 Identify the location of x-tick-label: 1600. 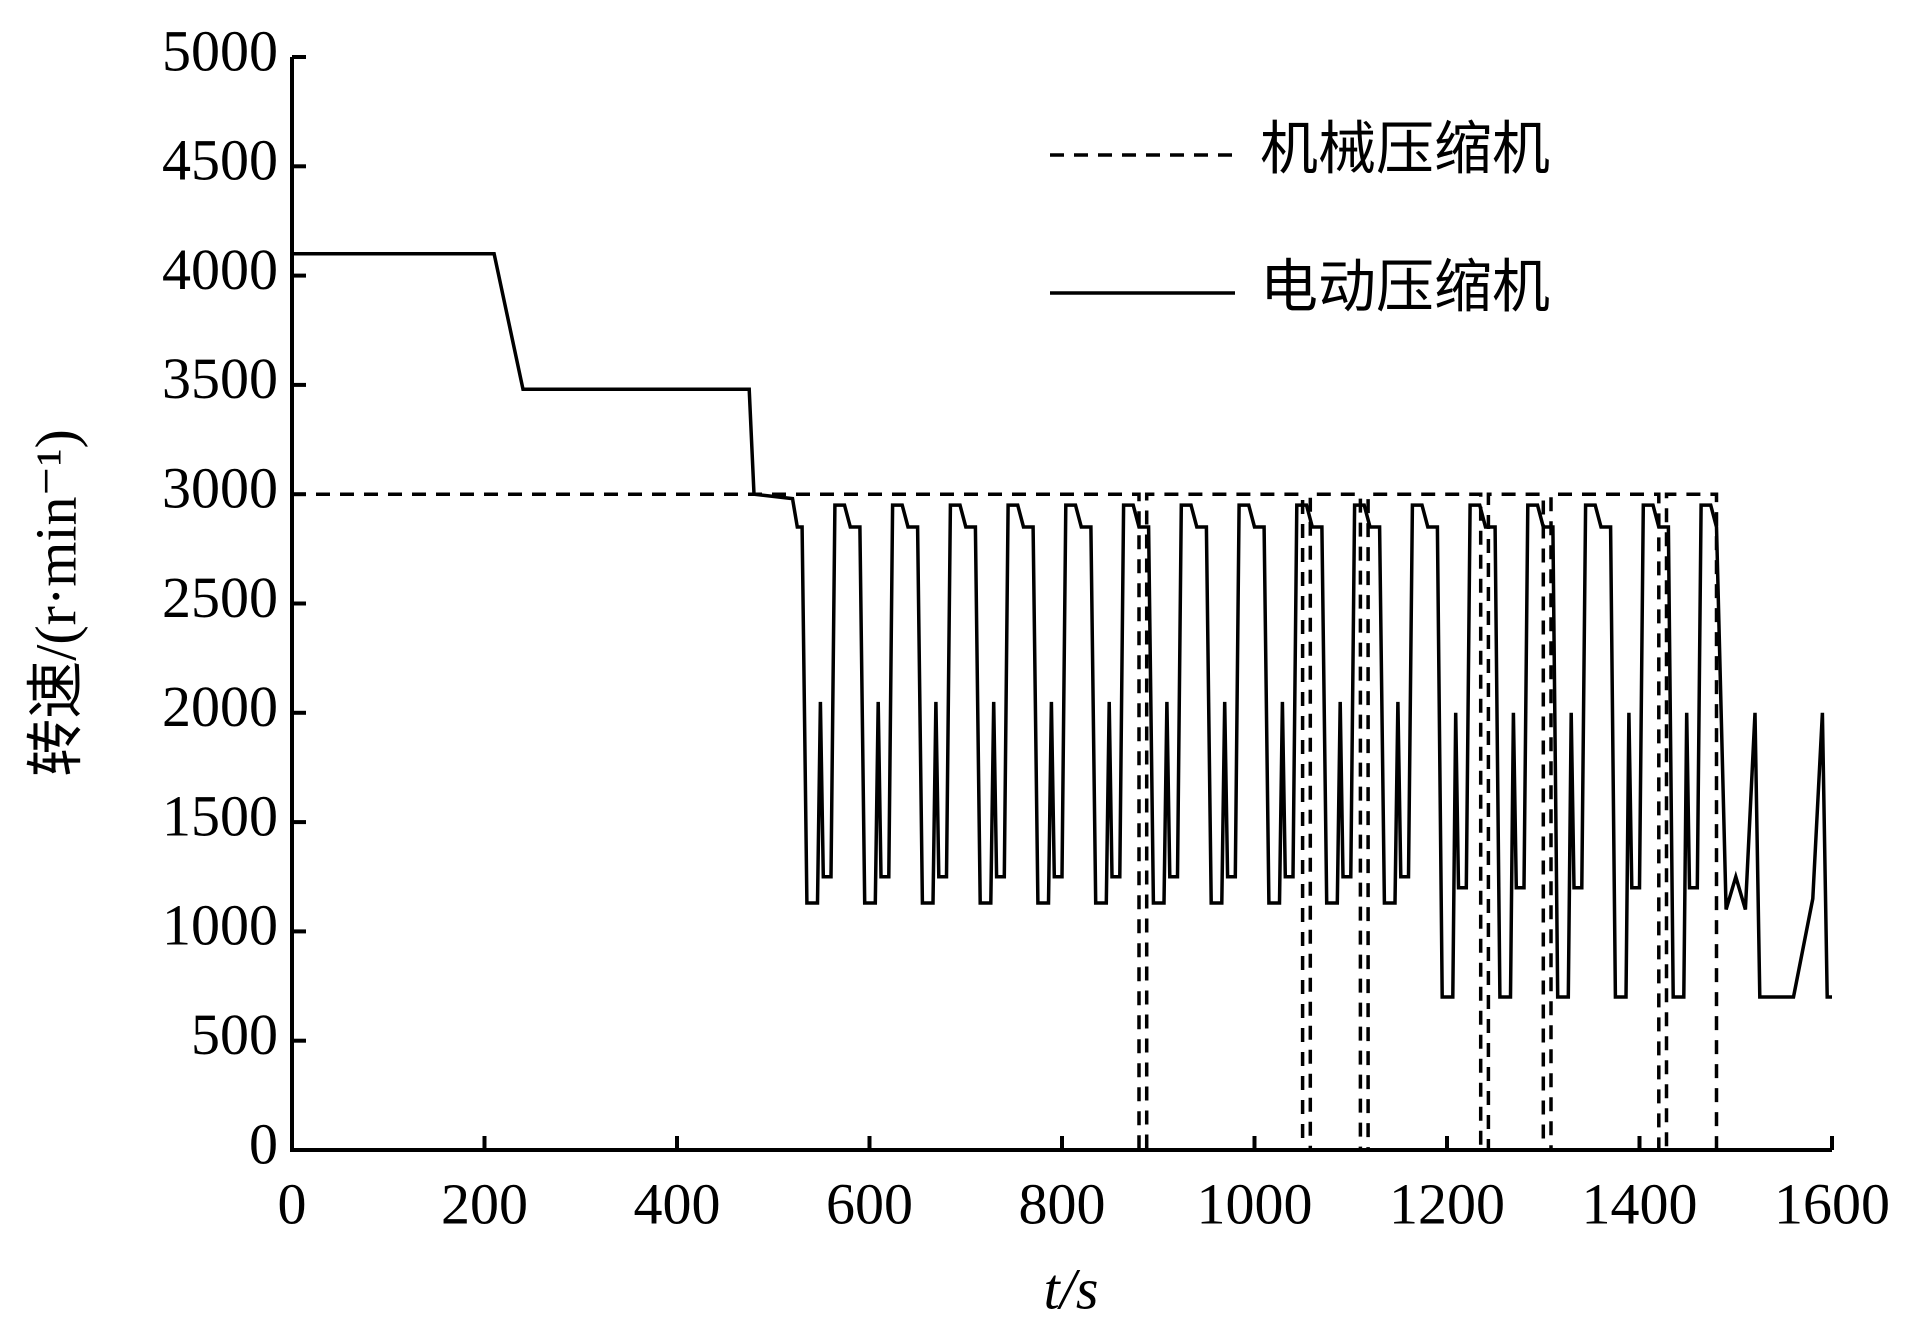
(1832, 1203).